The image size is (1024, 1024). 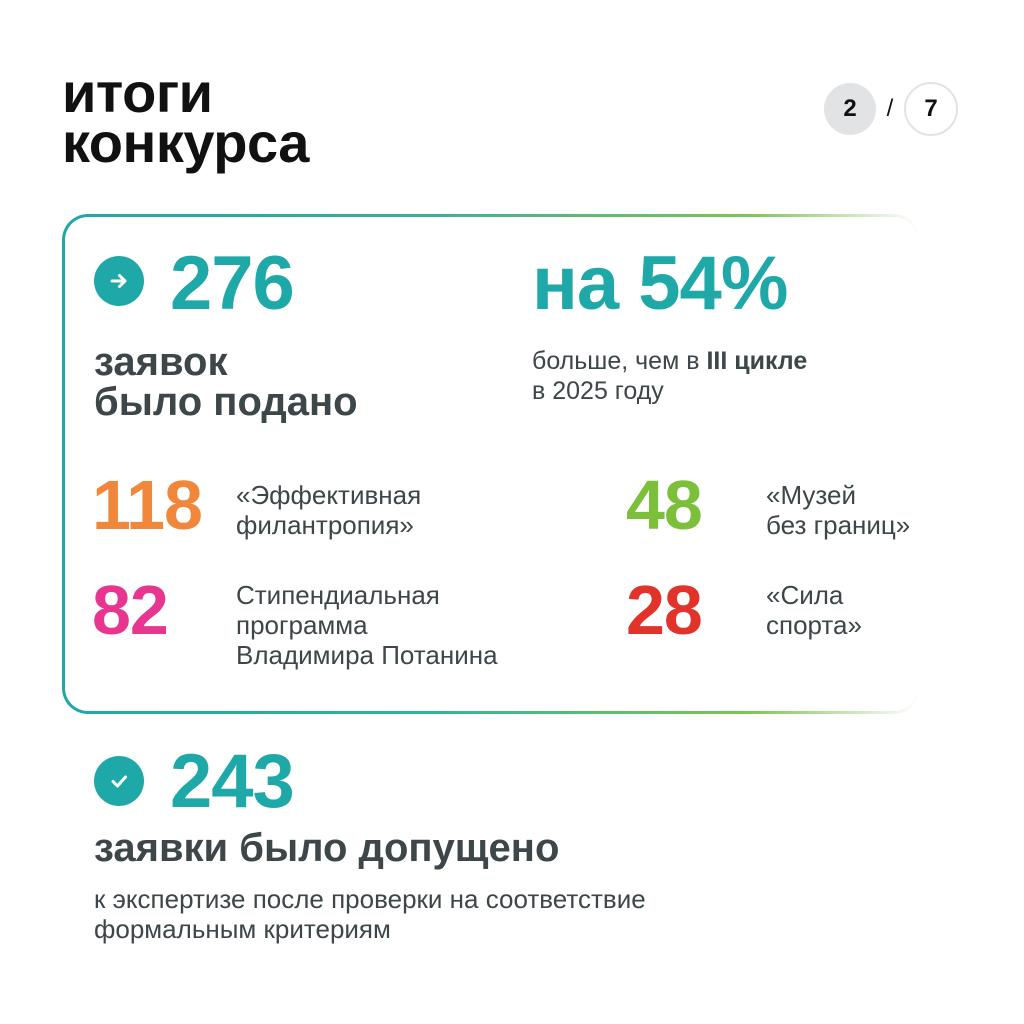 What do you see at coordinates (325, 525) in the screenshot?
I see `program-label-line: филантропия»` at bounding box center [325, 525].